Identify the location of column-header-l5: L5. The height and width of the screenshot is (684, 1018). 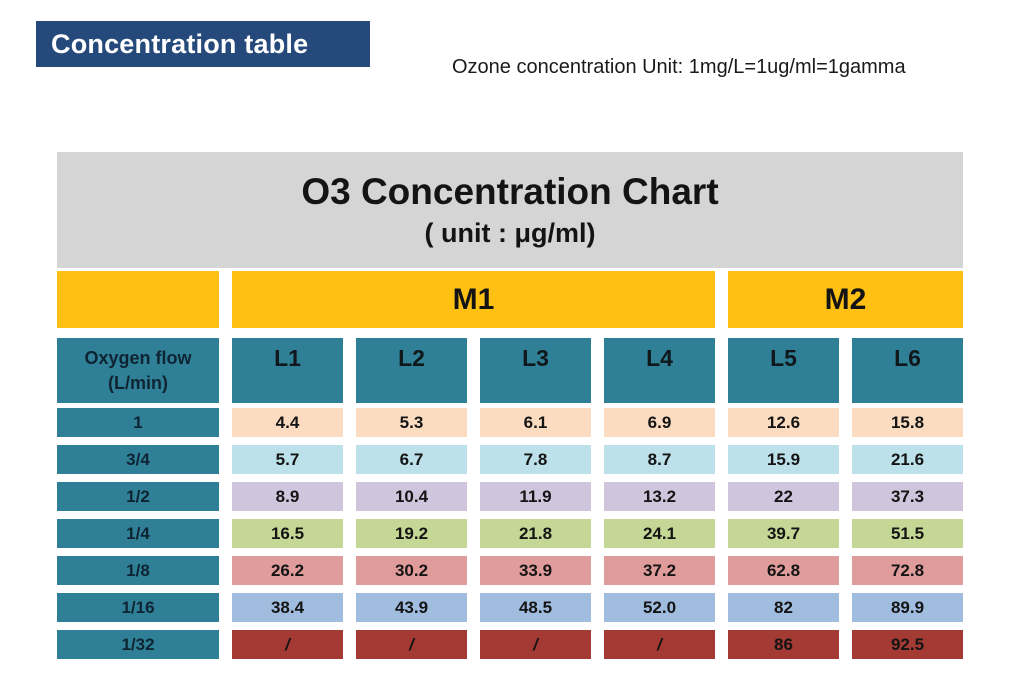
(783, 370).